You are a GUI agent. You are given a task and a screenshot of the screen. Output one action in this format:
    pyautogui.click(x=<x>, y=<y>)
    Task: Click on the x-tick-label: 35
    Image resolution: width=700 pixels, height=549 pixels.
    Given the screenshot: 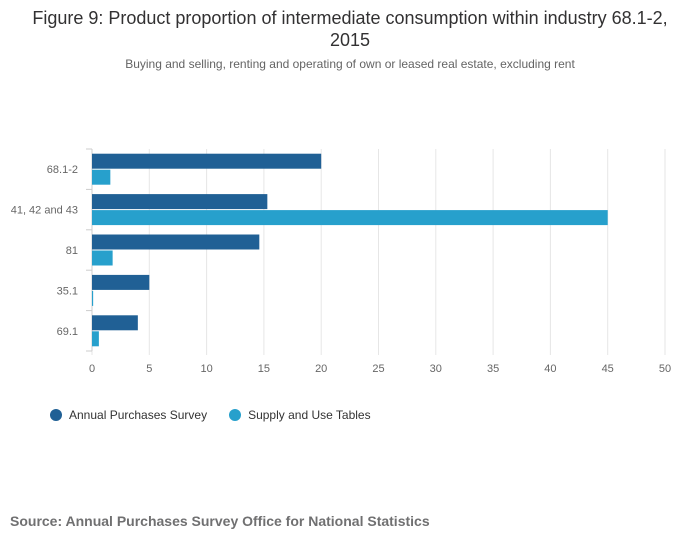 What is the action you would take?
    pyautogui.click(x=493, y=369)
    